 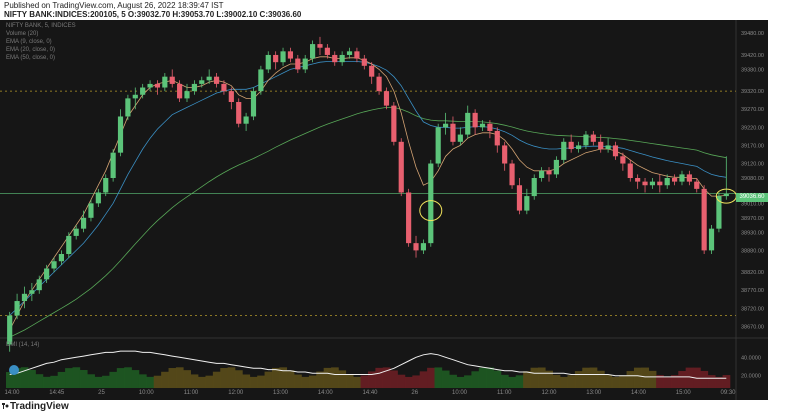 What do you see at coordinates (728, 393) in the screenshot?
I see `time-tick-label: 09:30` at bounding box center [728, 393].